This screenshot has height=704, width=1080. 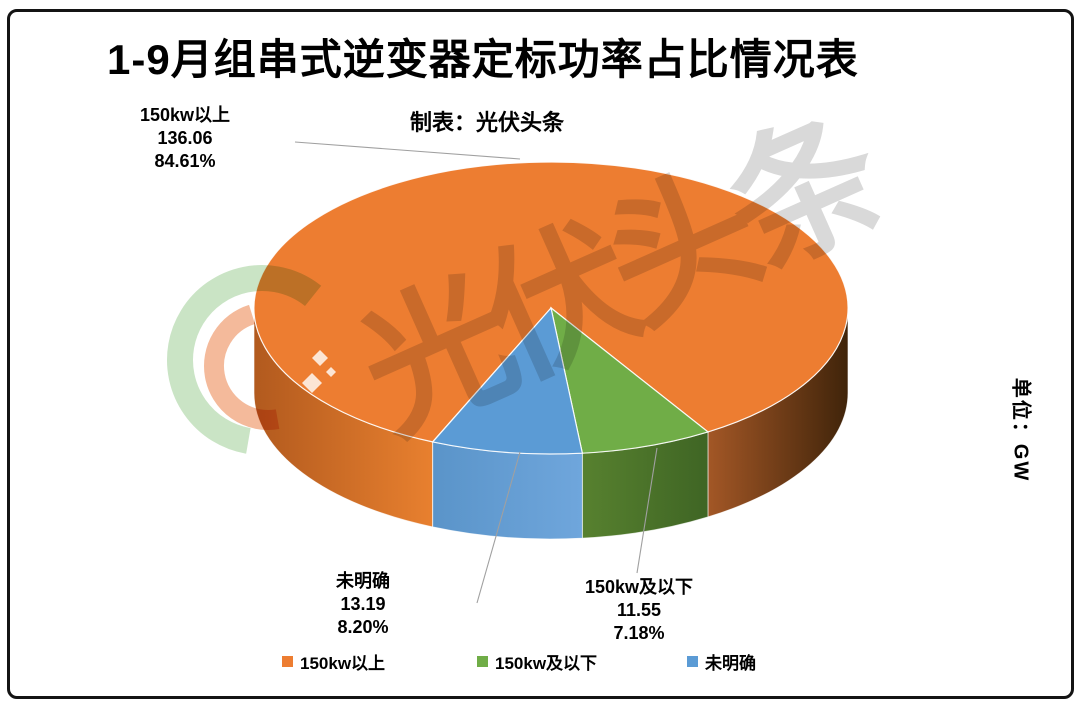 I want to click on leader-line-150kw-below, so click(x=647, y=510).